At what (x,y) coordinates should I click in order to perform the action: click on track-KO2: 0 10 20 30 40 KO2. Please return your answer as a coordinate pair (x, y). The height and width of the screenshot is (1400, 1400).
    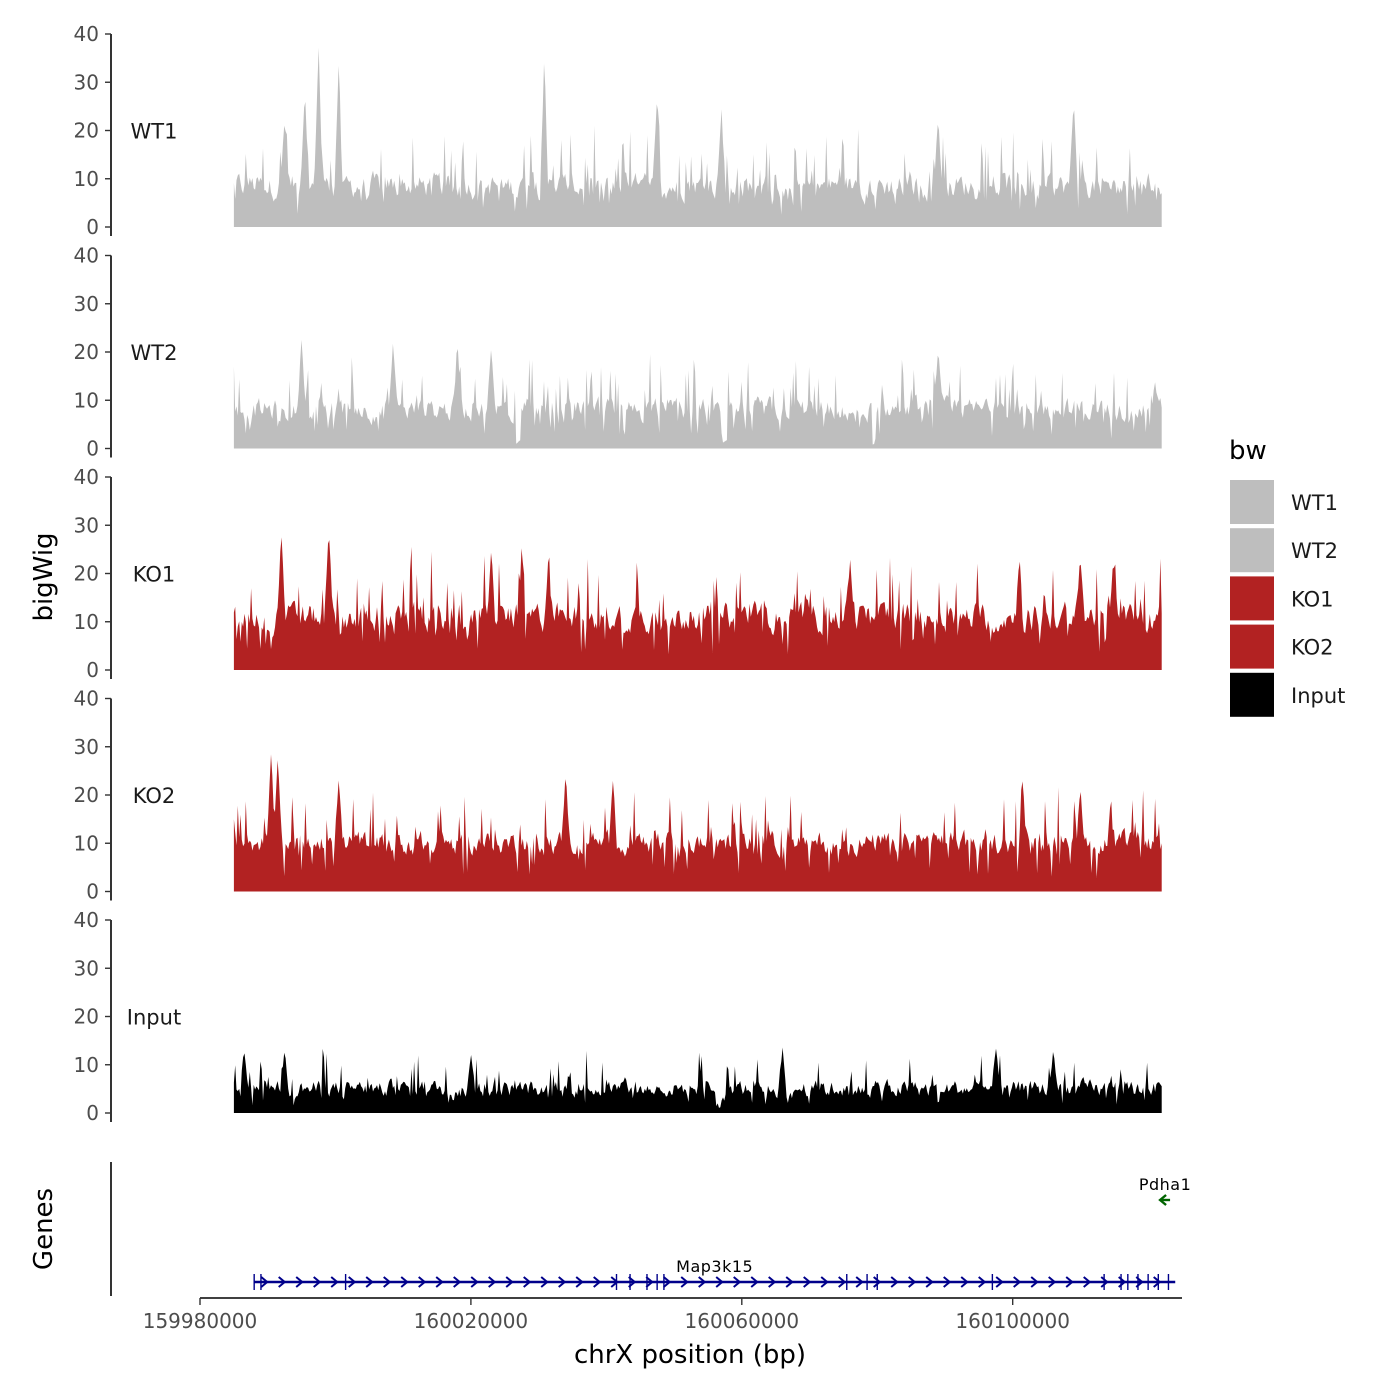
    Looking at the image, I should click on (618, 795).